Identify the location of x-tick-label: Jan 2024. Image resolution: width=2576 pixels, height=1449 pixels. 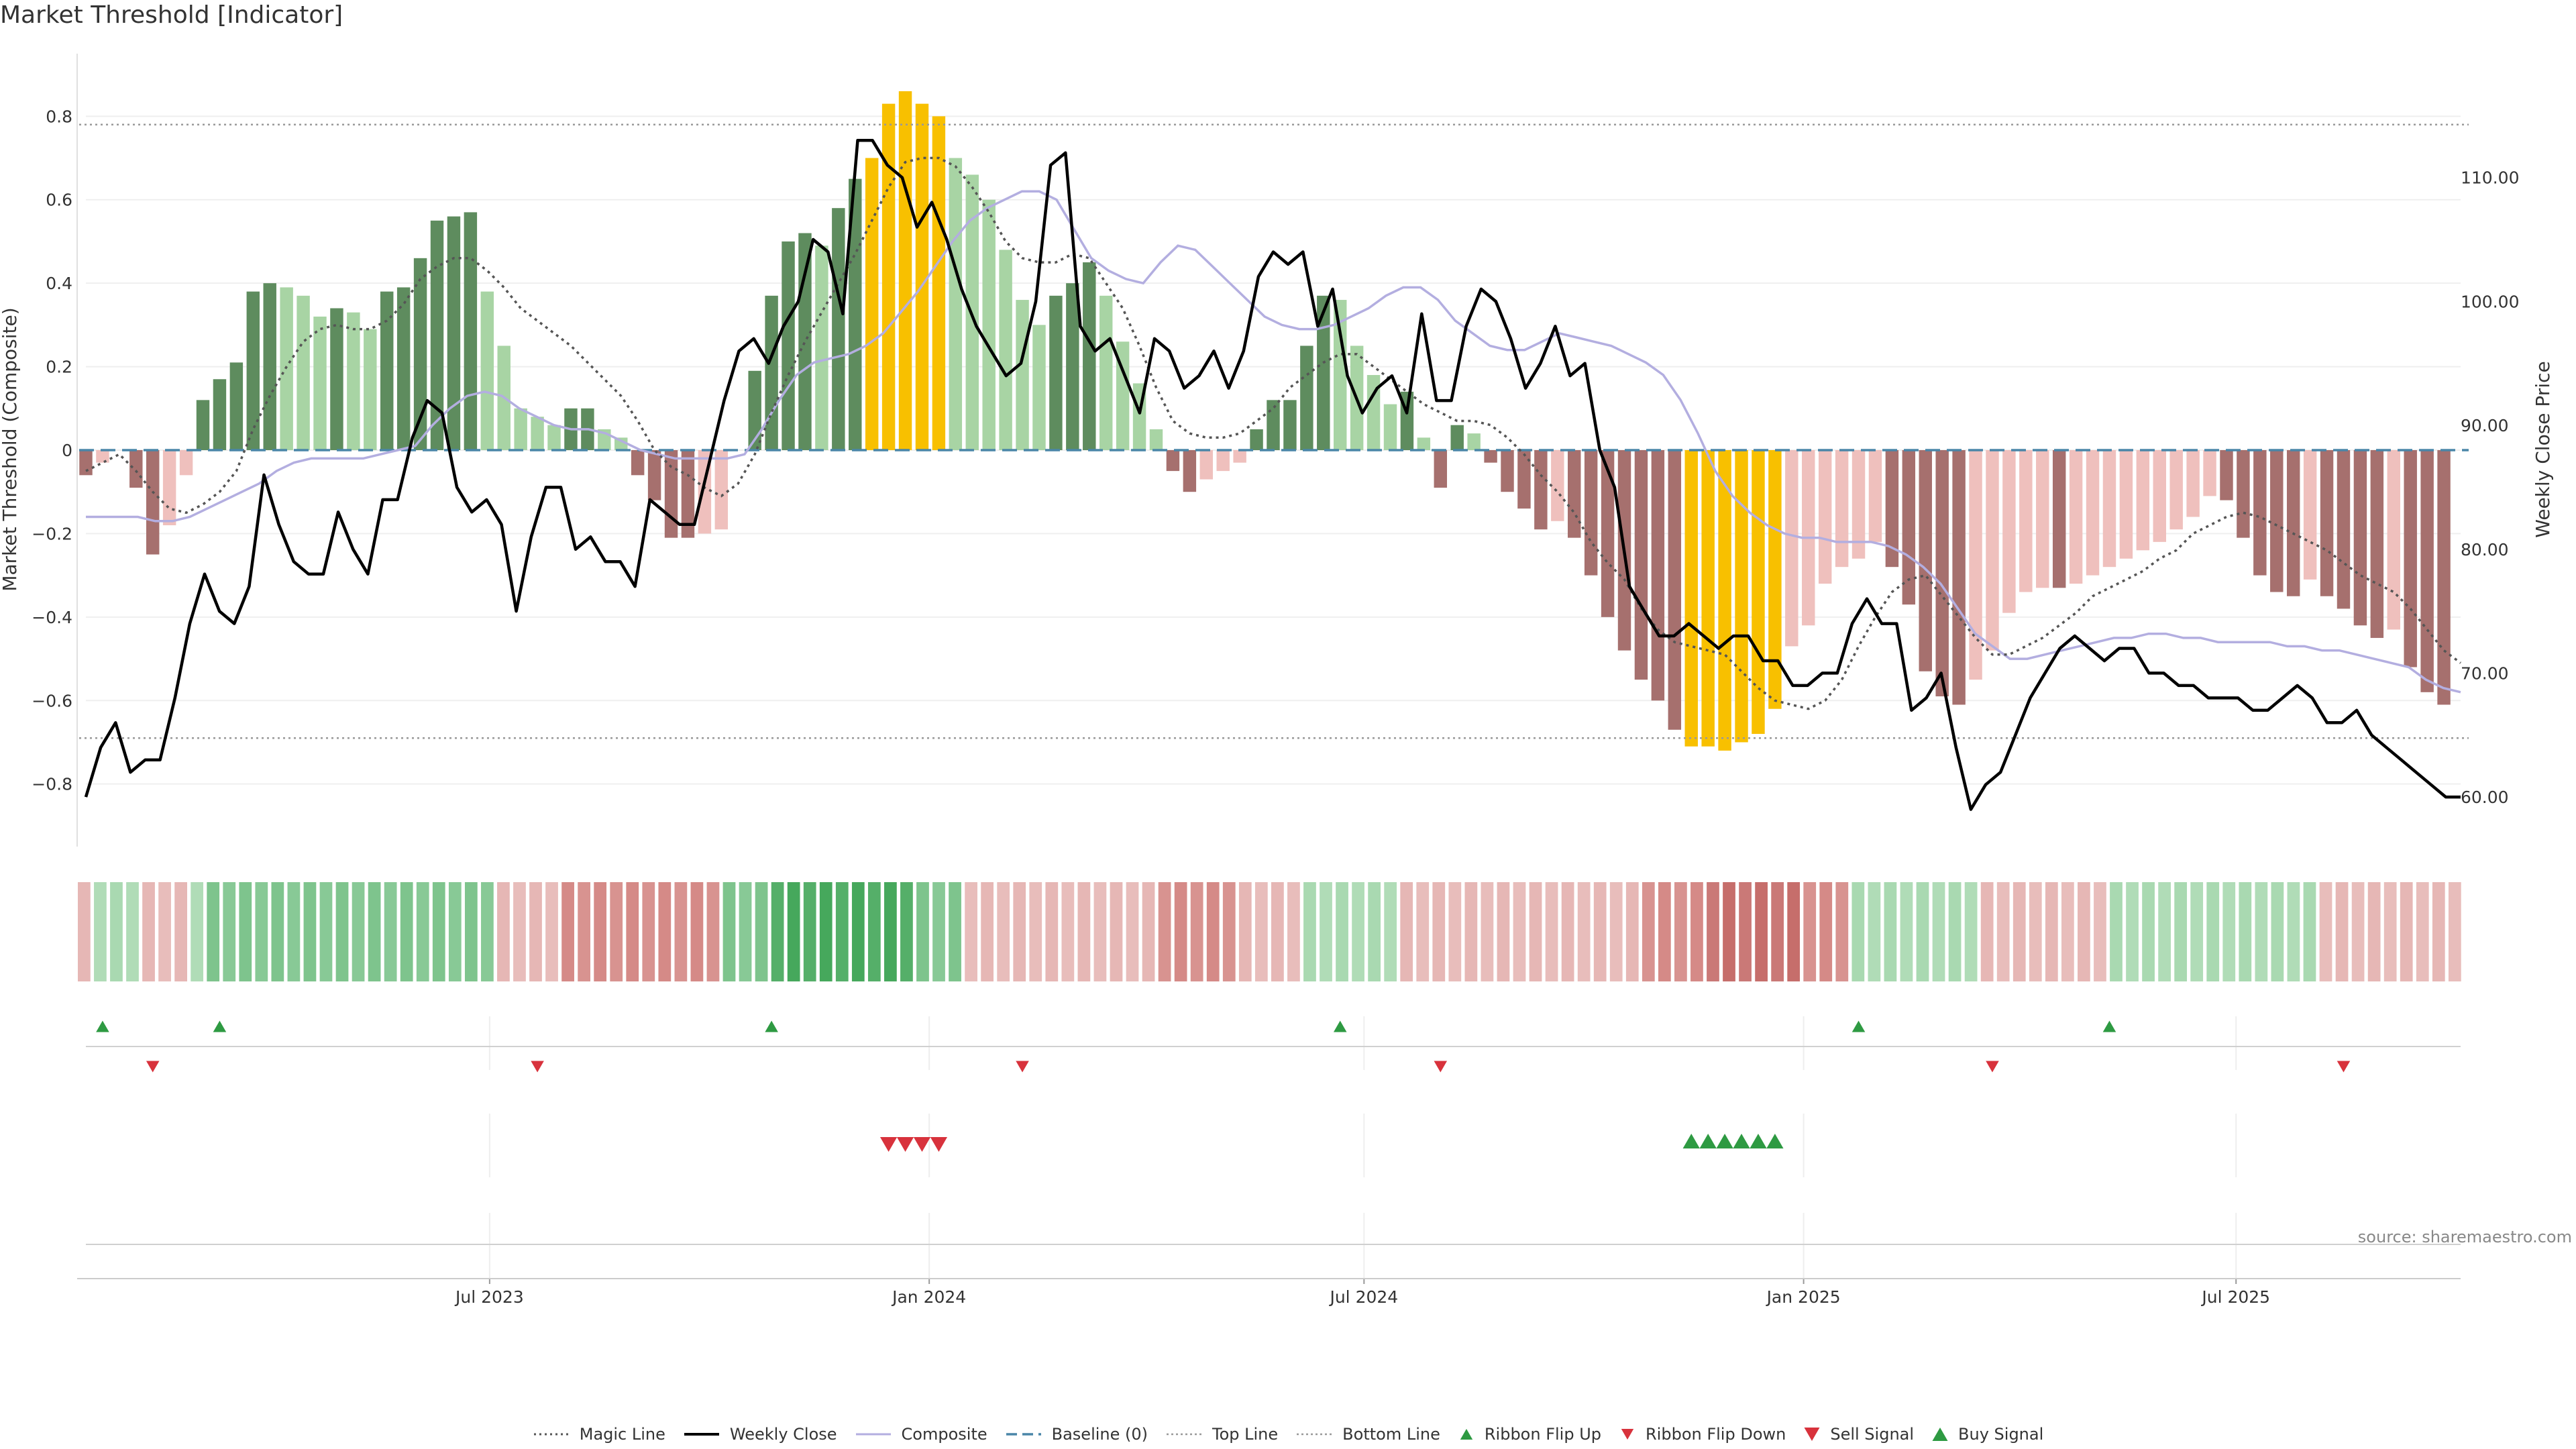
(928, 1297).